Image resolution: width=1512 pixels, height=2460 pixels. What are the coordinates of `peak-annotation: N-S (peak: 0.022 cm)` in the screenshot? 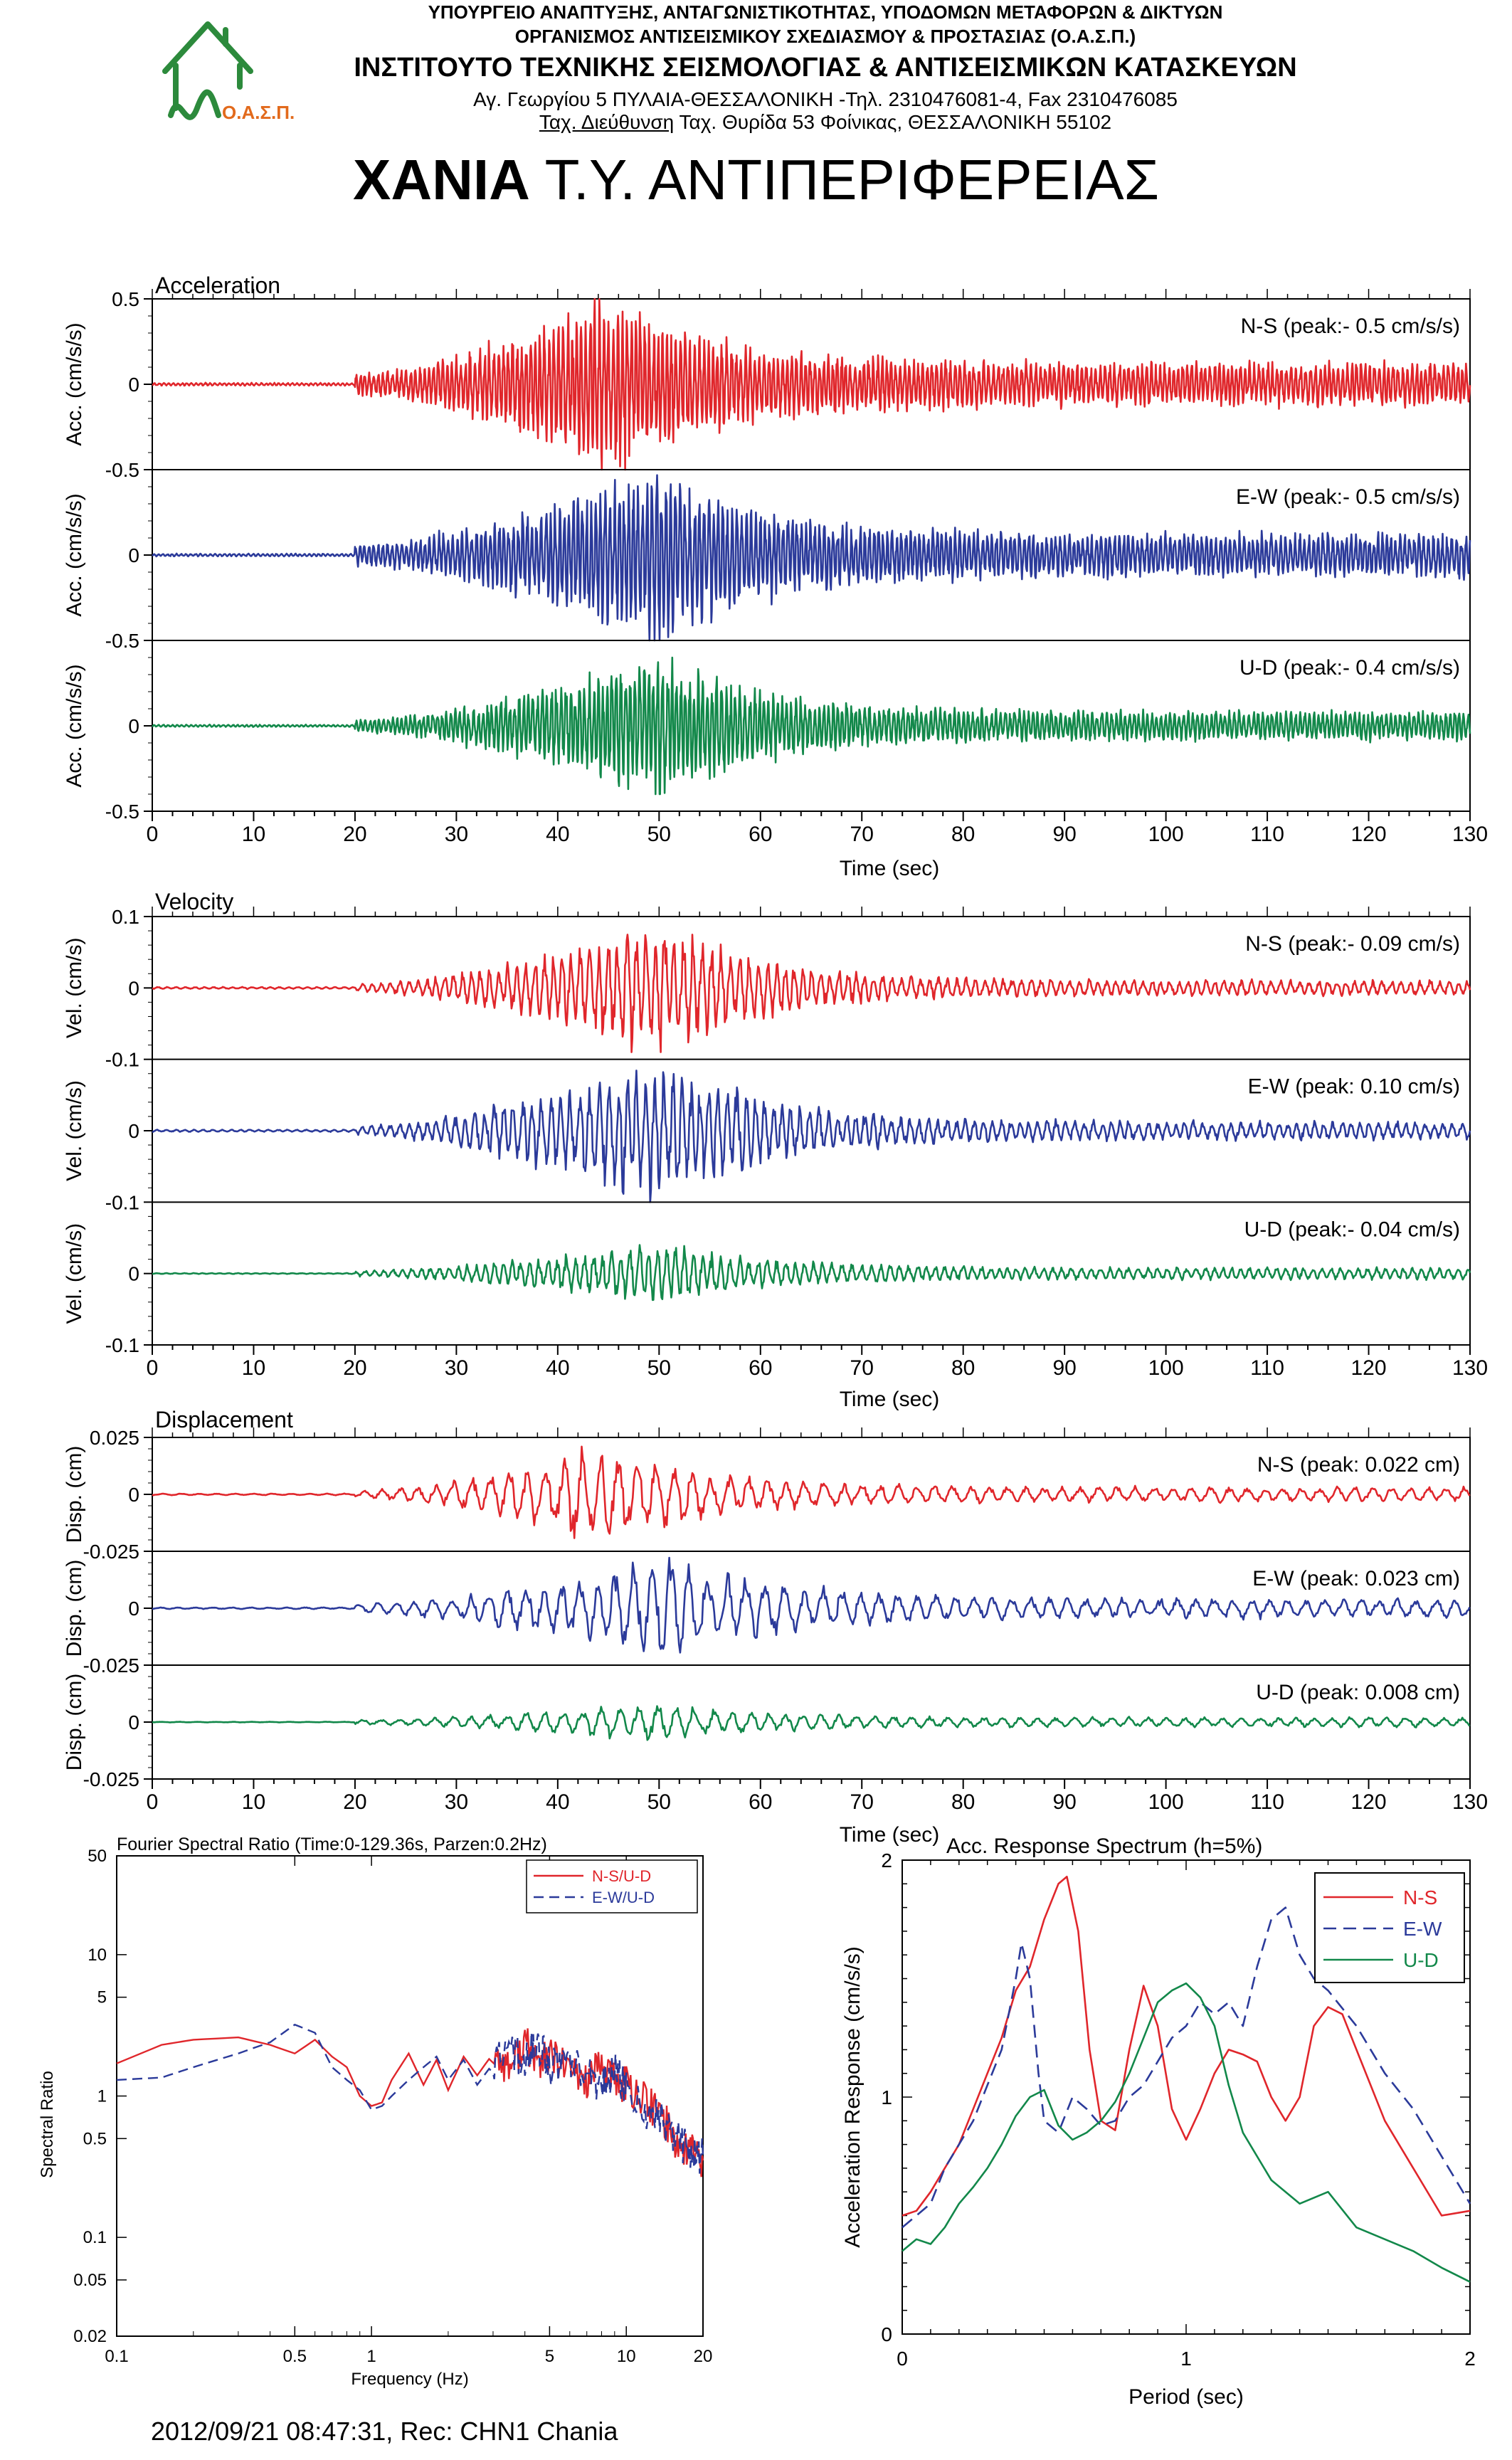 It's located at (1358, 1465).